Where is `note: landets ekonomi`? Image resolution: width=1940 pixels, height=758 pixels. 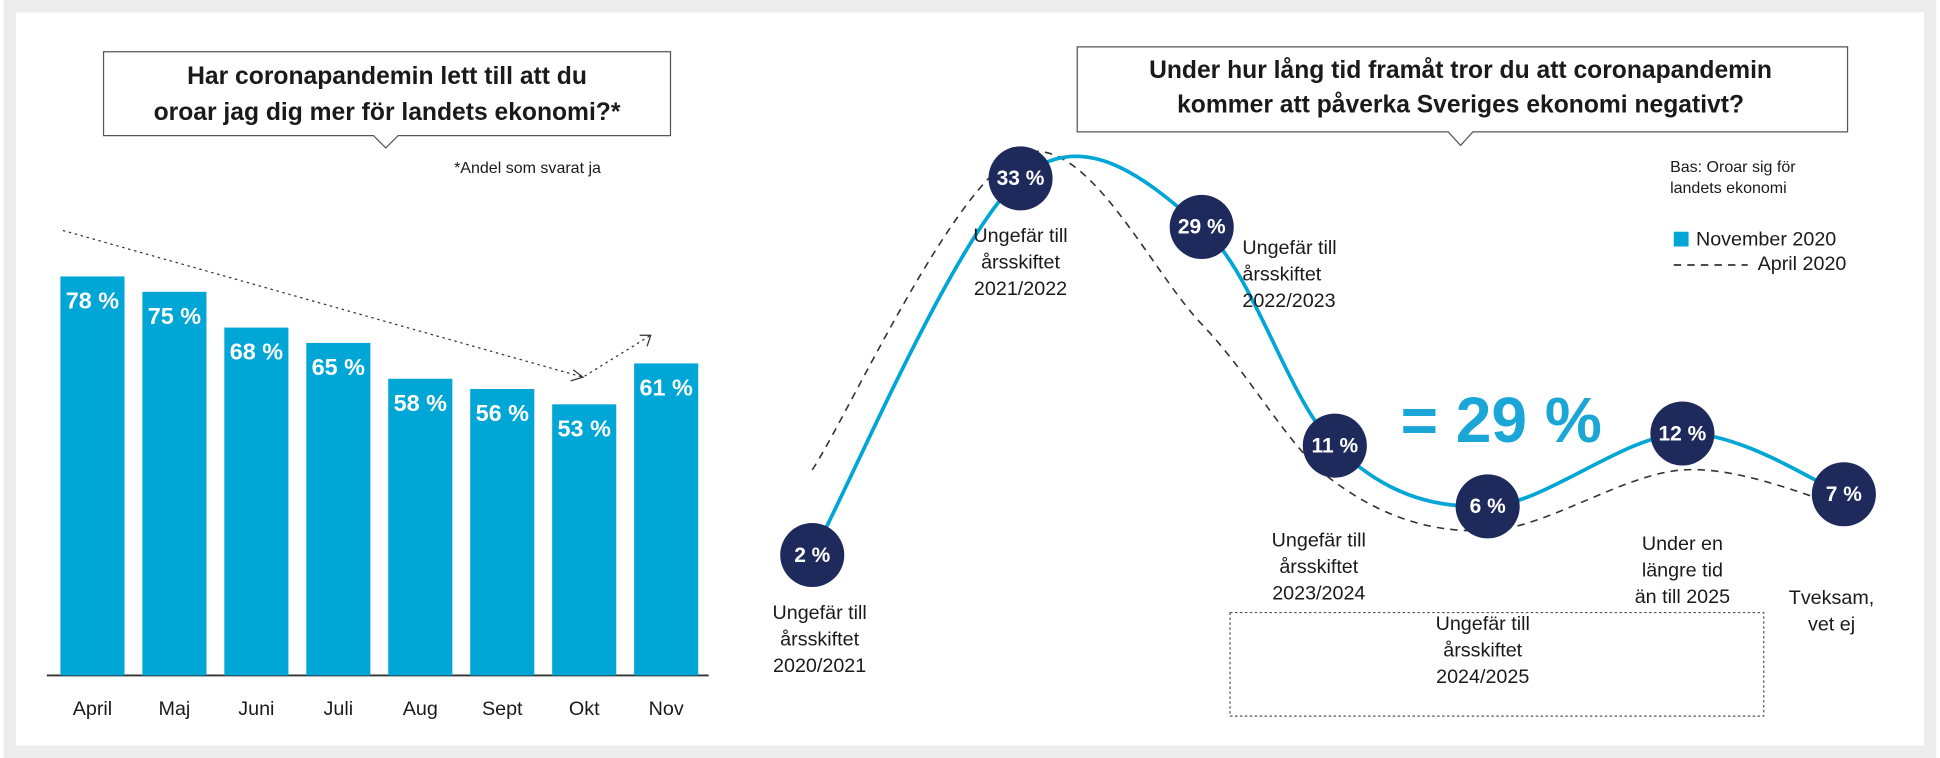
note: landets ekonomi is located at coordinates (1728, 188).